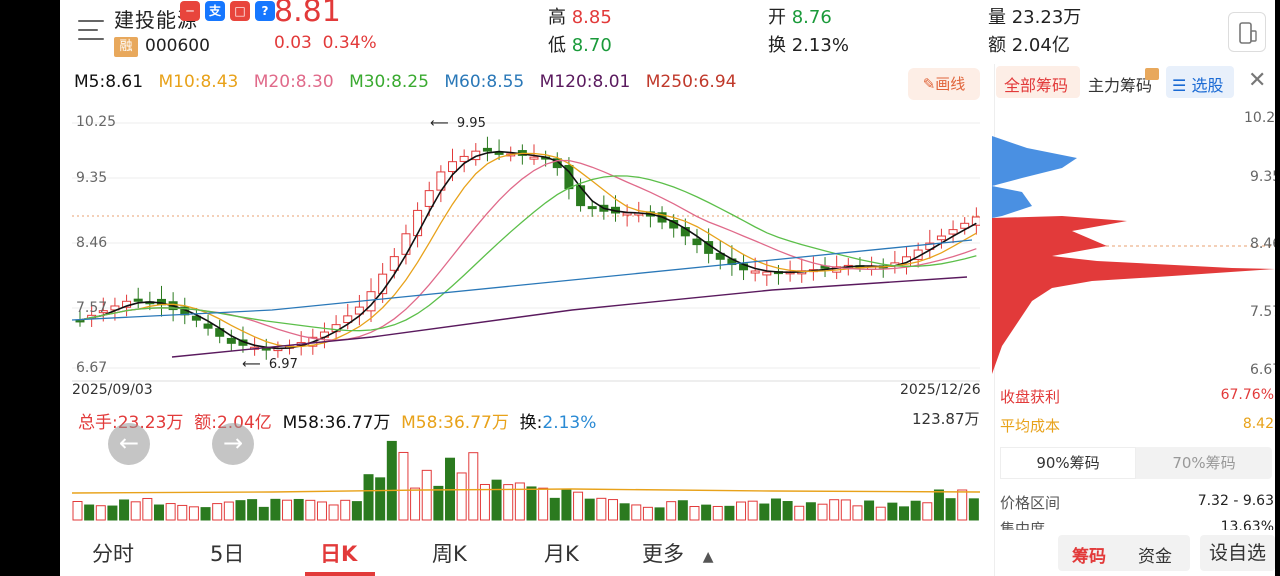 This screenshot has width=1280, height=576. I want to click on y-label-2: 9.35, so click(92, 178).